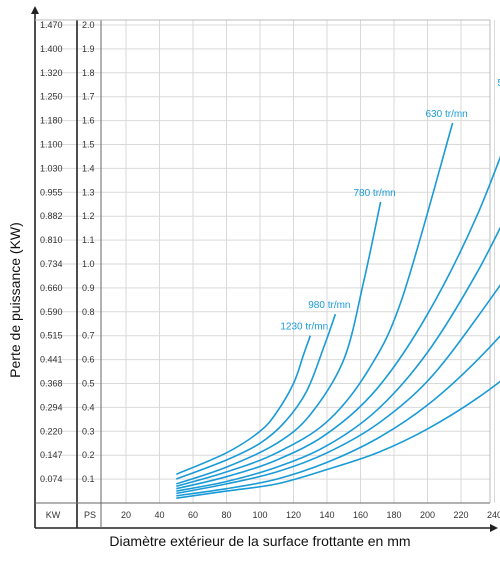  Describe the element at coordinates (51, 384) in the screenshot. I see `kw-tick-label: 0.368` at that location.